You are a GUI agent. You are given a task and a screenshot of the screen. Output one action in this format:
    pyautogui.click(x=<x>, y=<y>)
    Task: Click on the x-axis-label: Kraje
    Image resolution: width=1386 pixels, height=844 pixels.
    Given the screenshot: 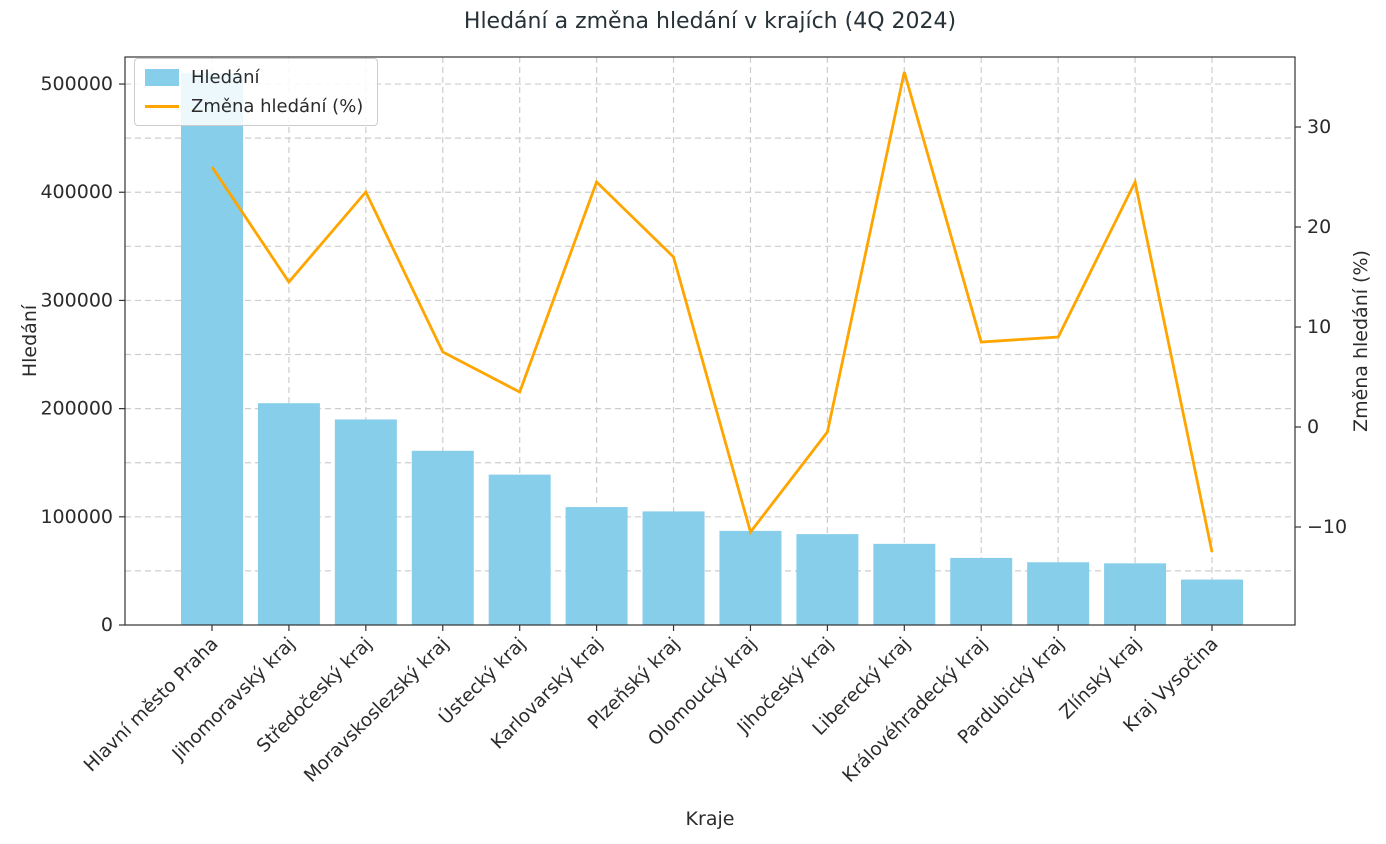 What is the action you would take?
    pyautogui.click(x=710, y=819)
    